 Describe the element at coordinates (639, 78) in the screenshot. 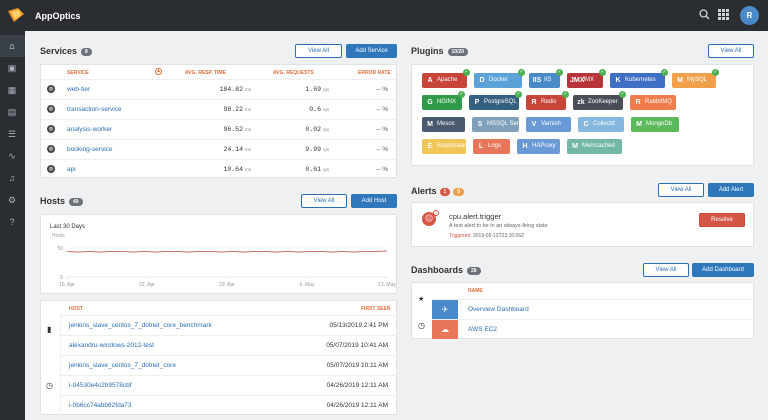

I see `plugin-tile: K Kubernetes ✓` at that location.